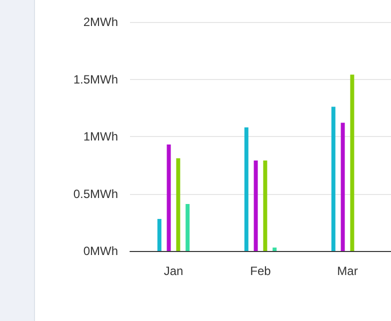 The height and width of the screenshot is (321, 391). Describe the element at coordinates (174, 271) in the screenshot. I see `x-tick-label: Jan` at that location.